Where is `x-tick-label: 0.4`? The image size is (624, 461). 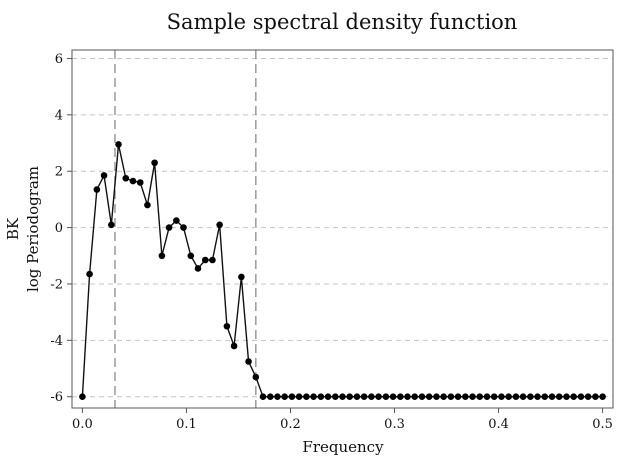 x-tick-label: 0.4 is located at coordinates (498, 424).